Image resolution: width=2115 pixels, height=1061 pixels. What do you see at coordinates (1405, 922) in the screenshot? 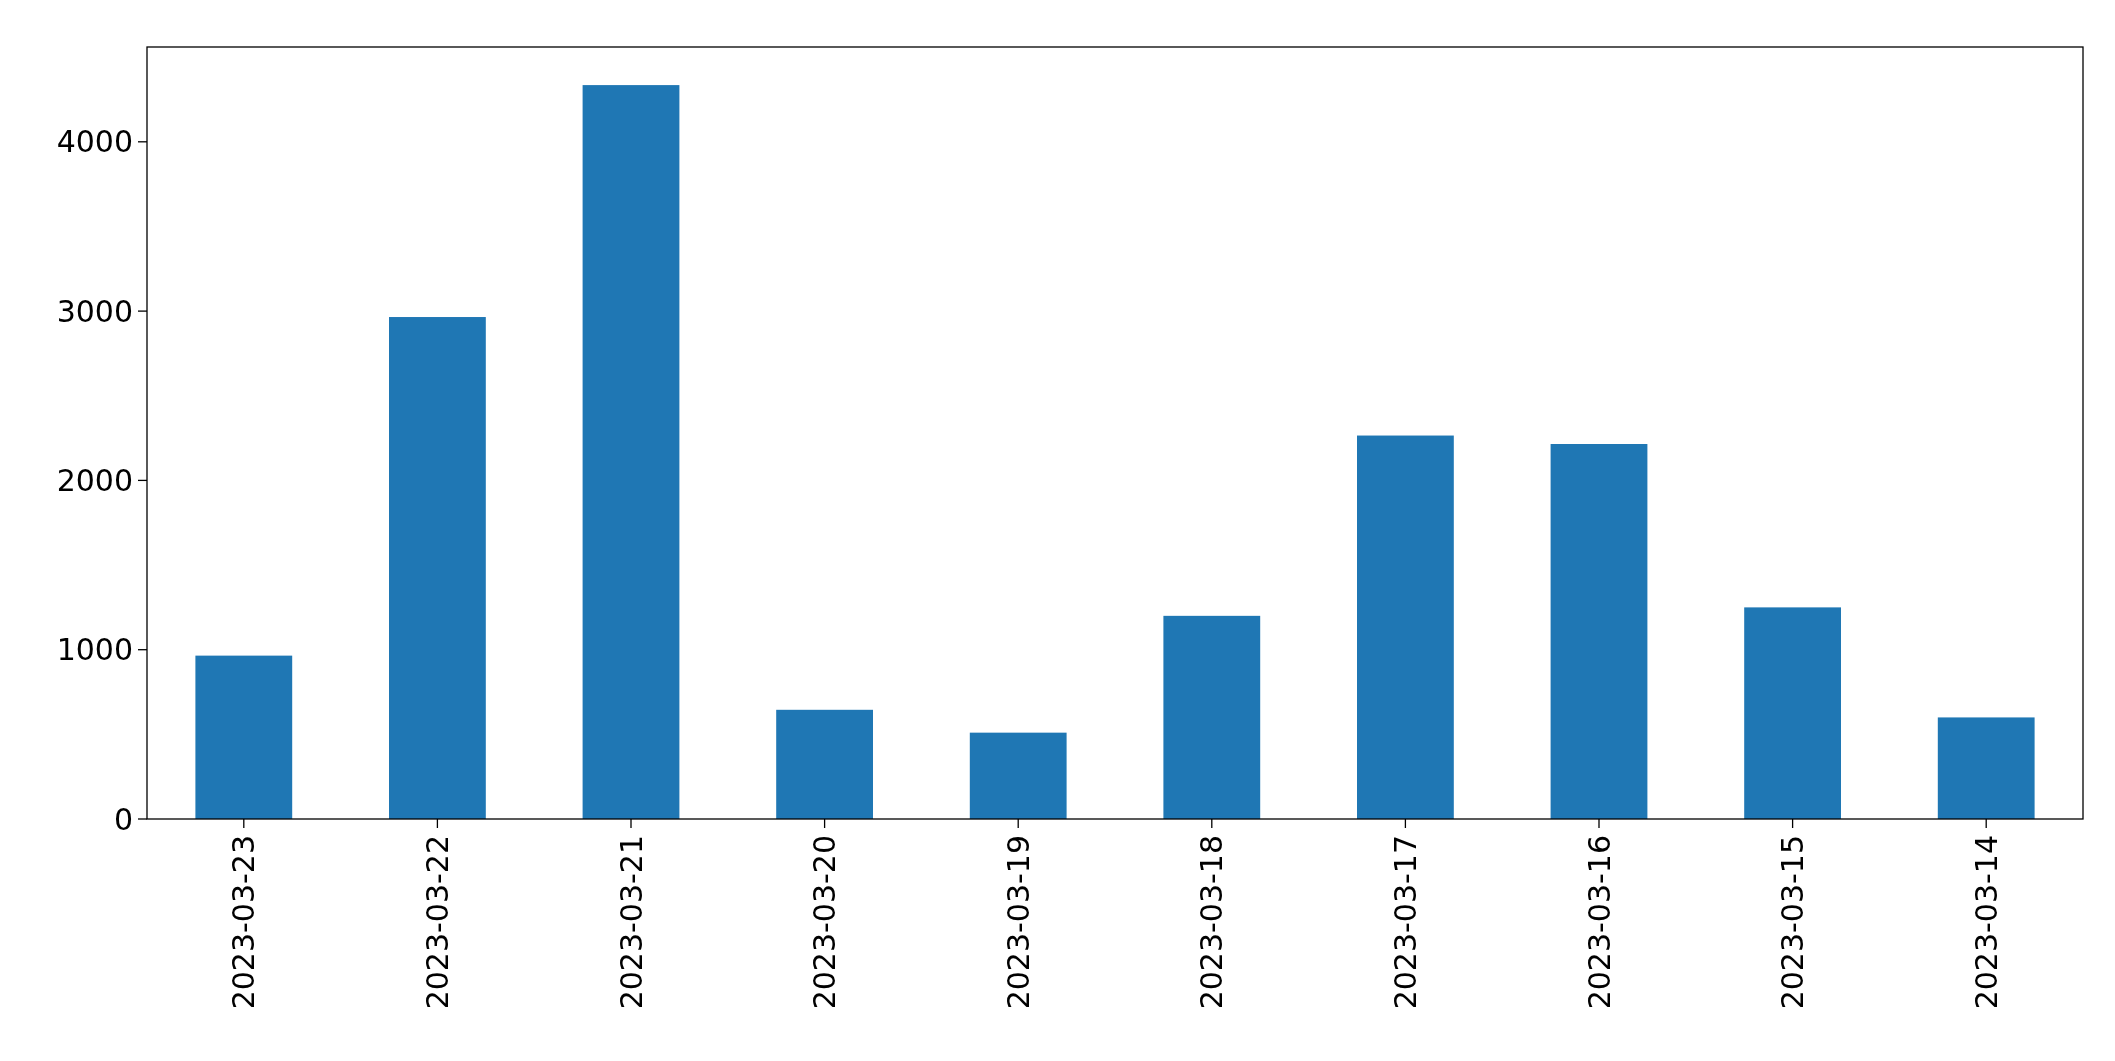
I see `x-tick-label: 2023-03-17` at bounding box center [1405, 922].